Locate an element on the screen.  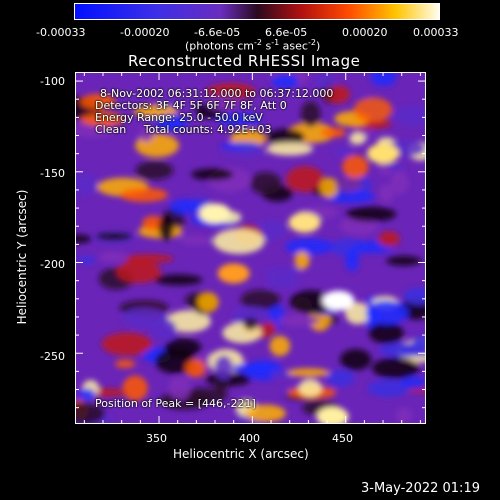
annotation-clean: Clean Total counts: 4.92E+03 is located at coordinates (183, 129).